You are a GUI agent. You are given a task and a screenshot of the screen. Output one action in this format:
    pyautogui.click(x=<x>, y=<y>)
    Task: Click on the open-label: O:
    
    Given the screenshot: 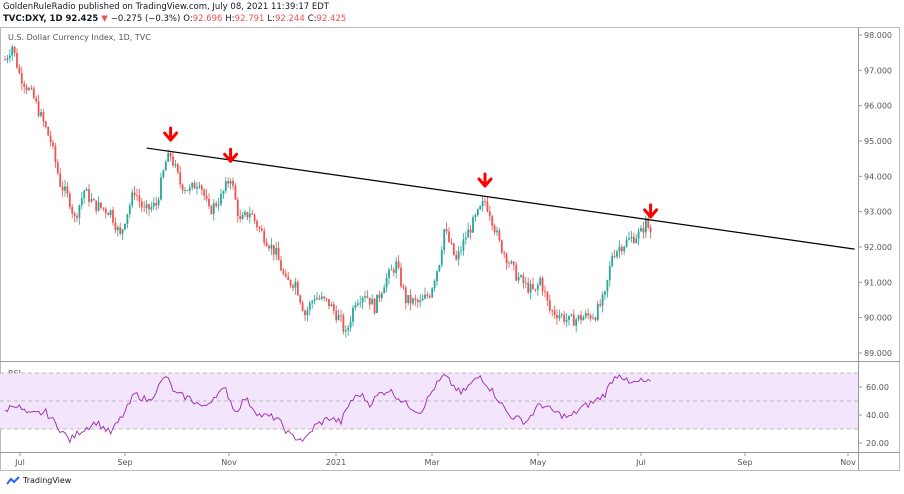 What is the action you would take?
    pyautogui.click(x=188, y=19)
    